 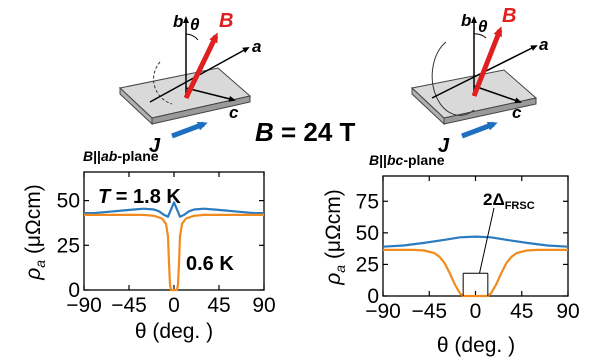 I want to click on chart2-y-axis-rho: ρ, so click(x=333, y=279).